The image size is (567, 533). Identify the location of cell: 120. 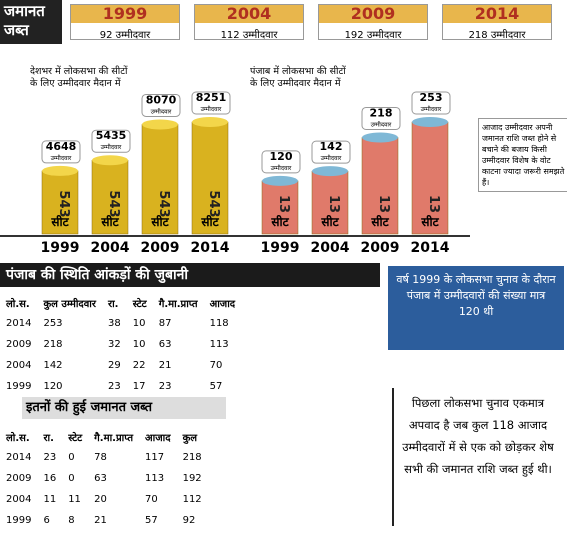
(53, 386).